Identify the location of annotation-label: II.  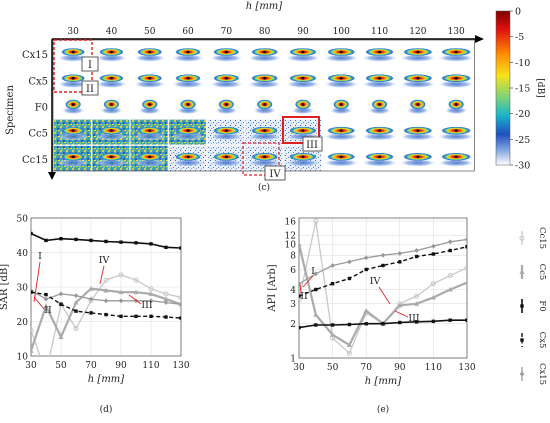
(48, 310).